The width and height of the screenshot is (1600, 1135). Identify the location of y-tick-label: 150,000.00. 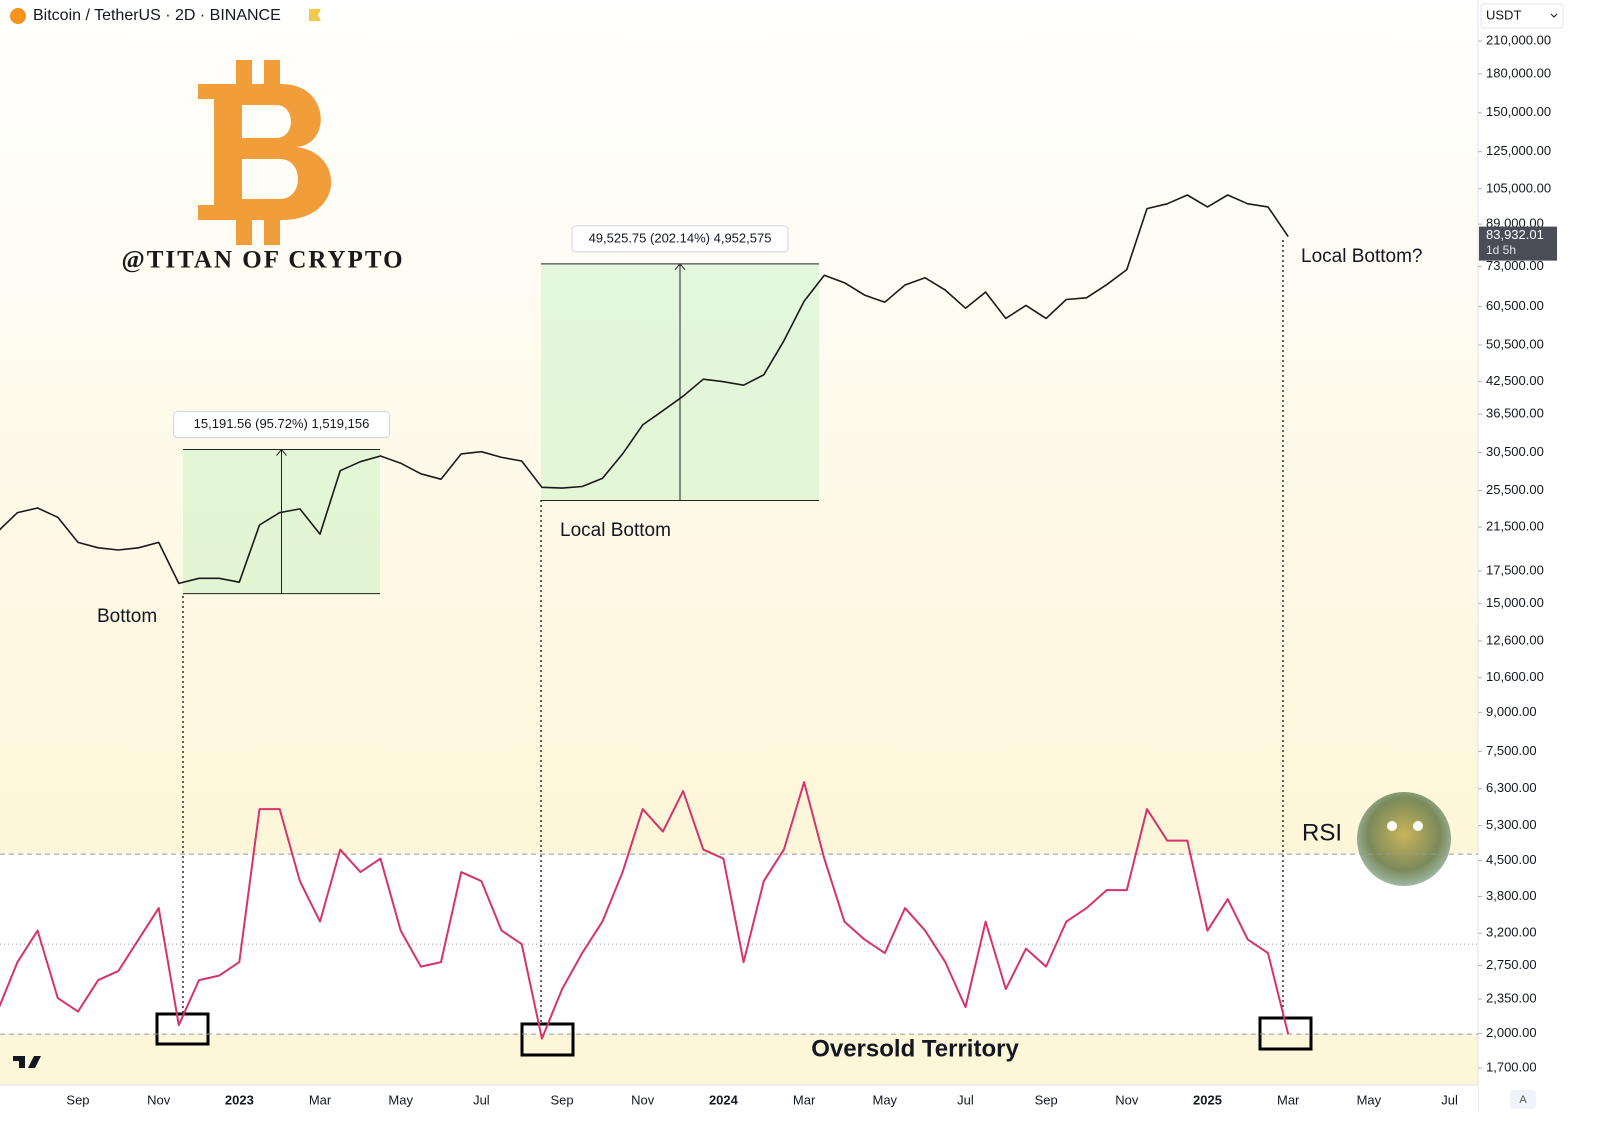
(1518, 111).